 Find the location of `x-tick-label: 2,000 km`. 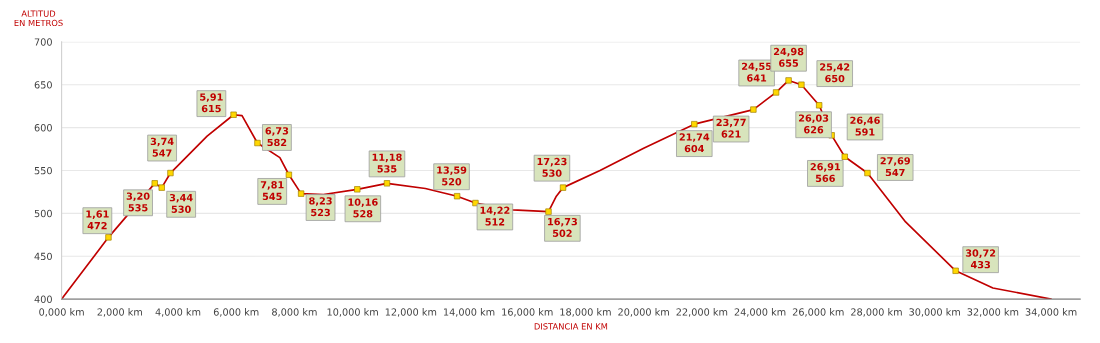

x-tick-label: 2,000 km is located at coordinates (119, 312).